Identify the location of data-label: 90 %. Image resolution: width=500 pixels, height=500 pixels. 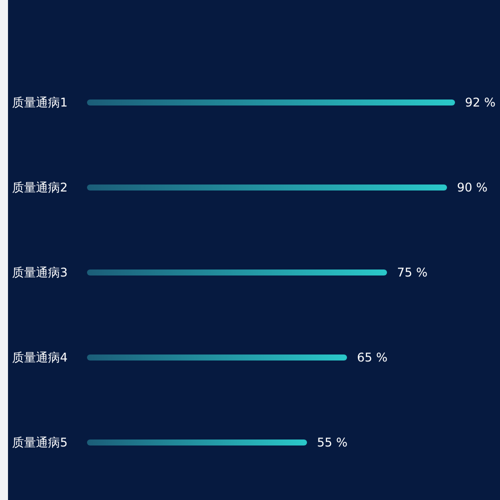
(472, 187).